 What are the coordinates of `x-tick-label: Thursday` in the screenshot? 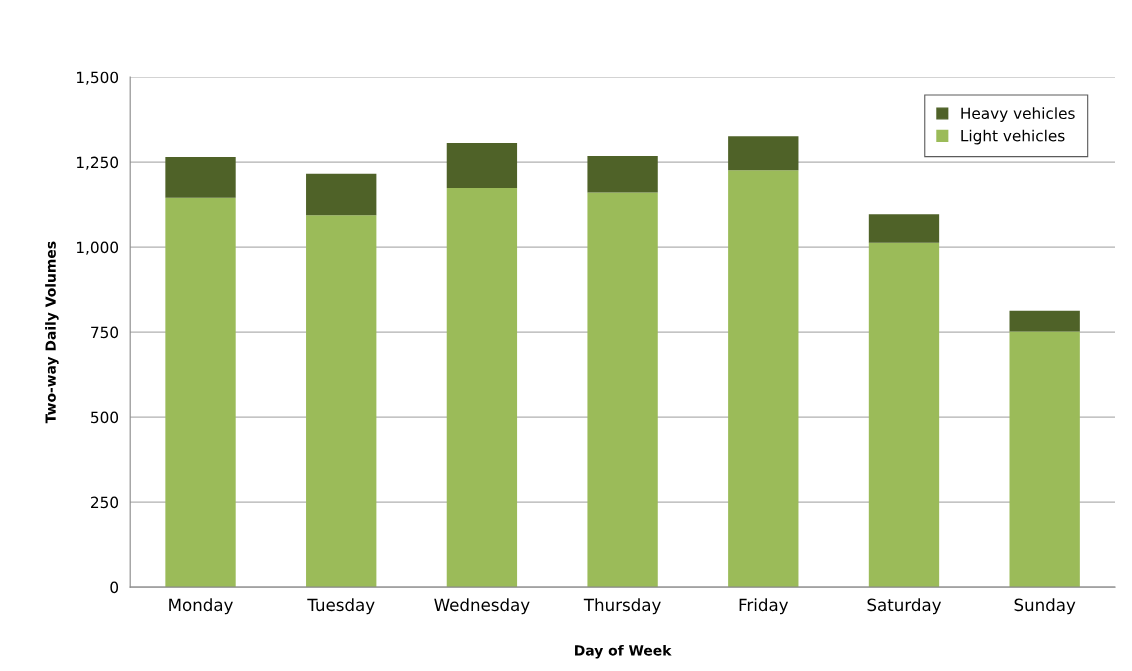 It's located at (622, 606).